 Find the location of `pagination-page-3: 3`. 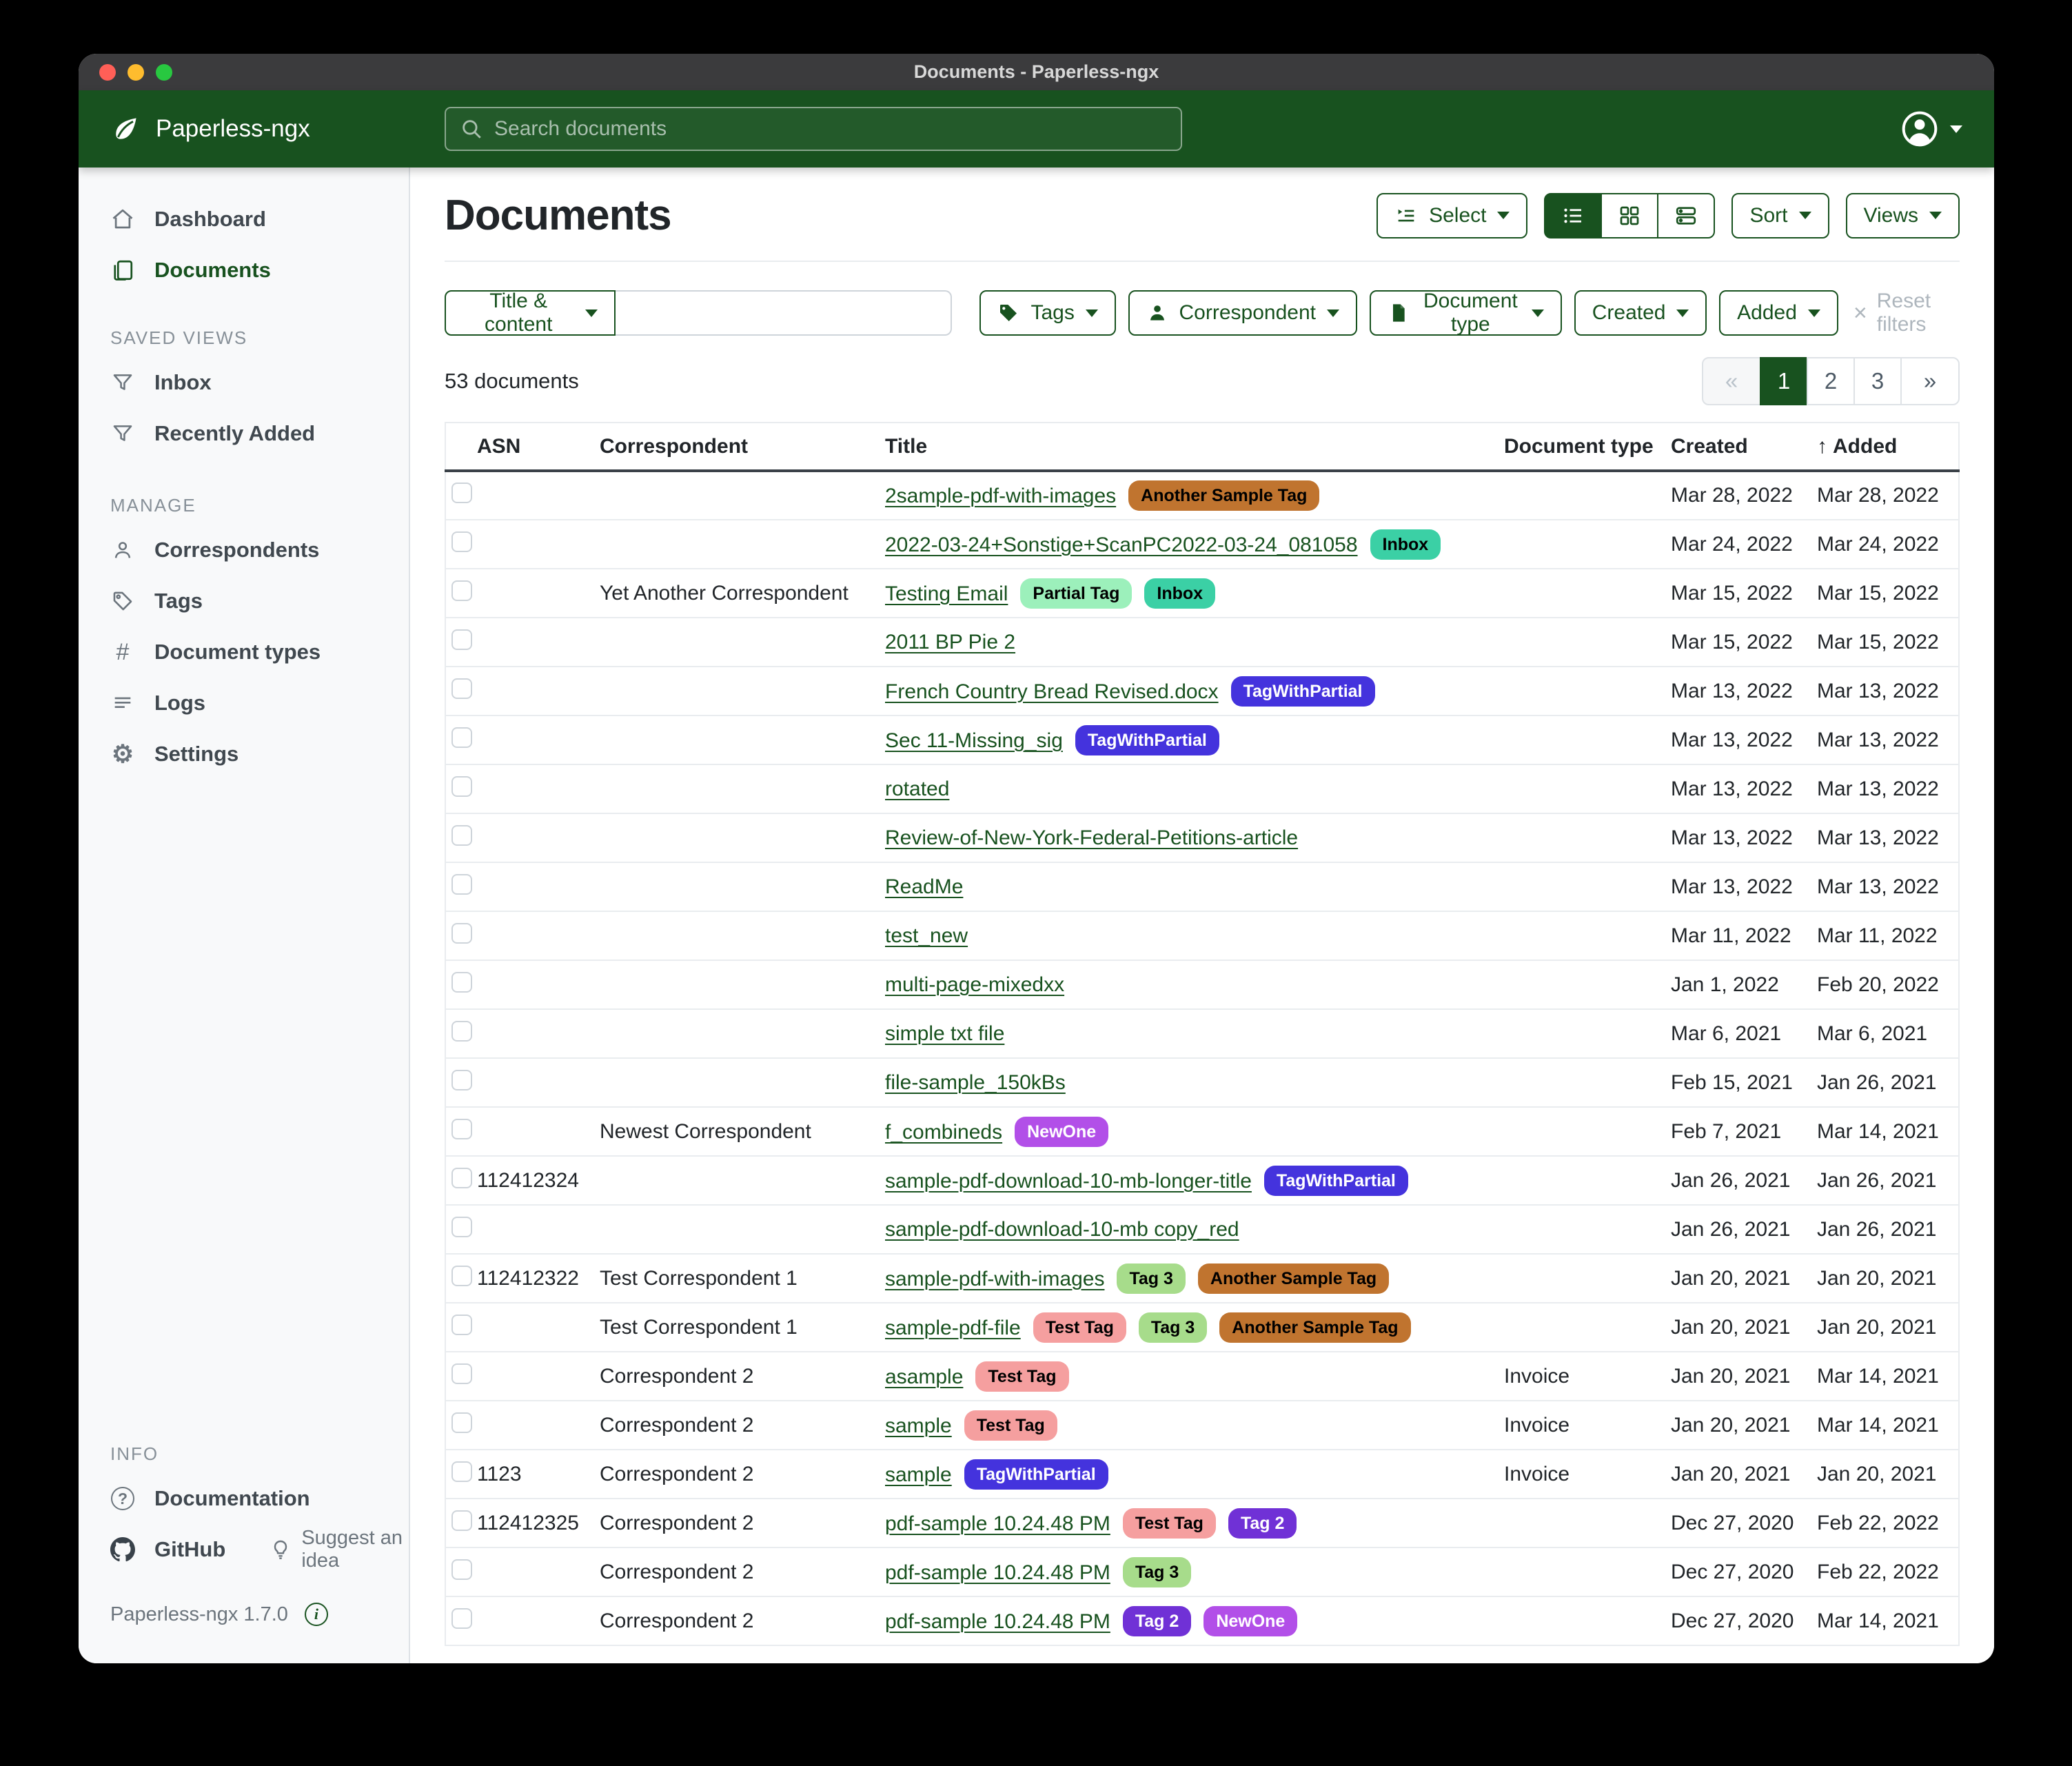

pagination-page-3: 3 is located at coordinates (1878, 381).